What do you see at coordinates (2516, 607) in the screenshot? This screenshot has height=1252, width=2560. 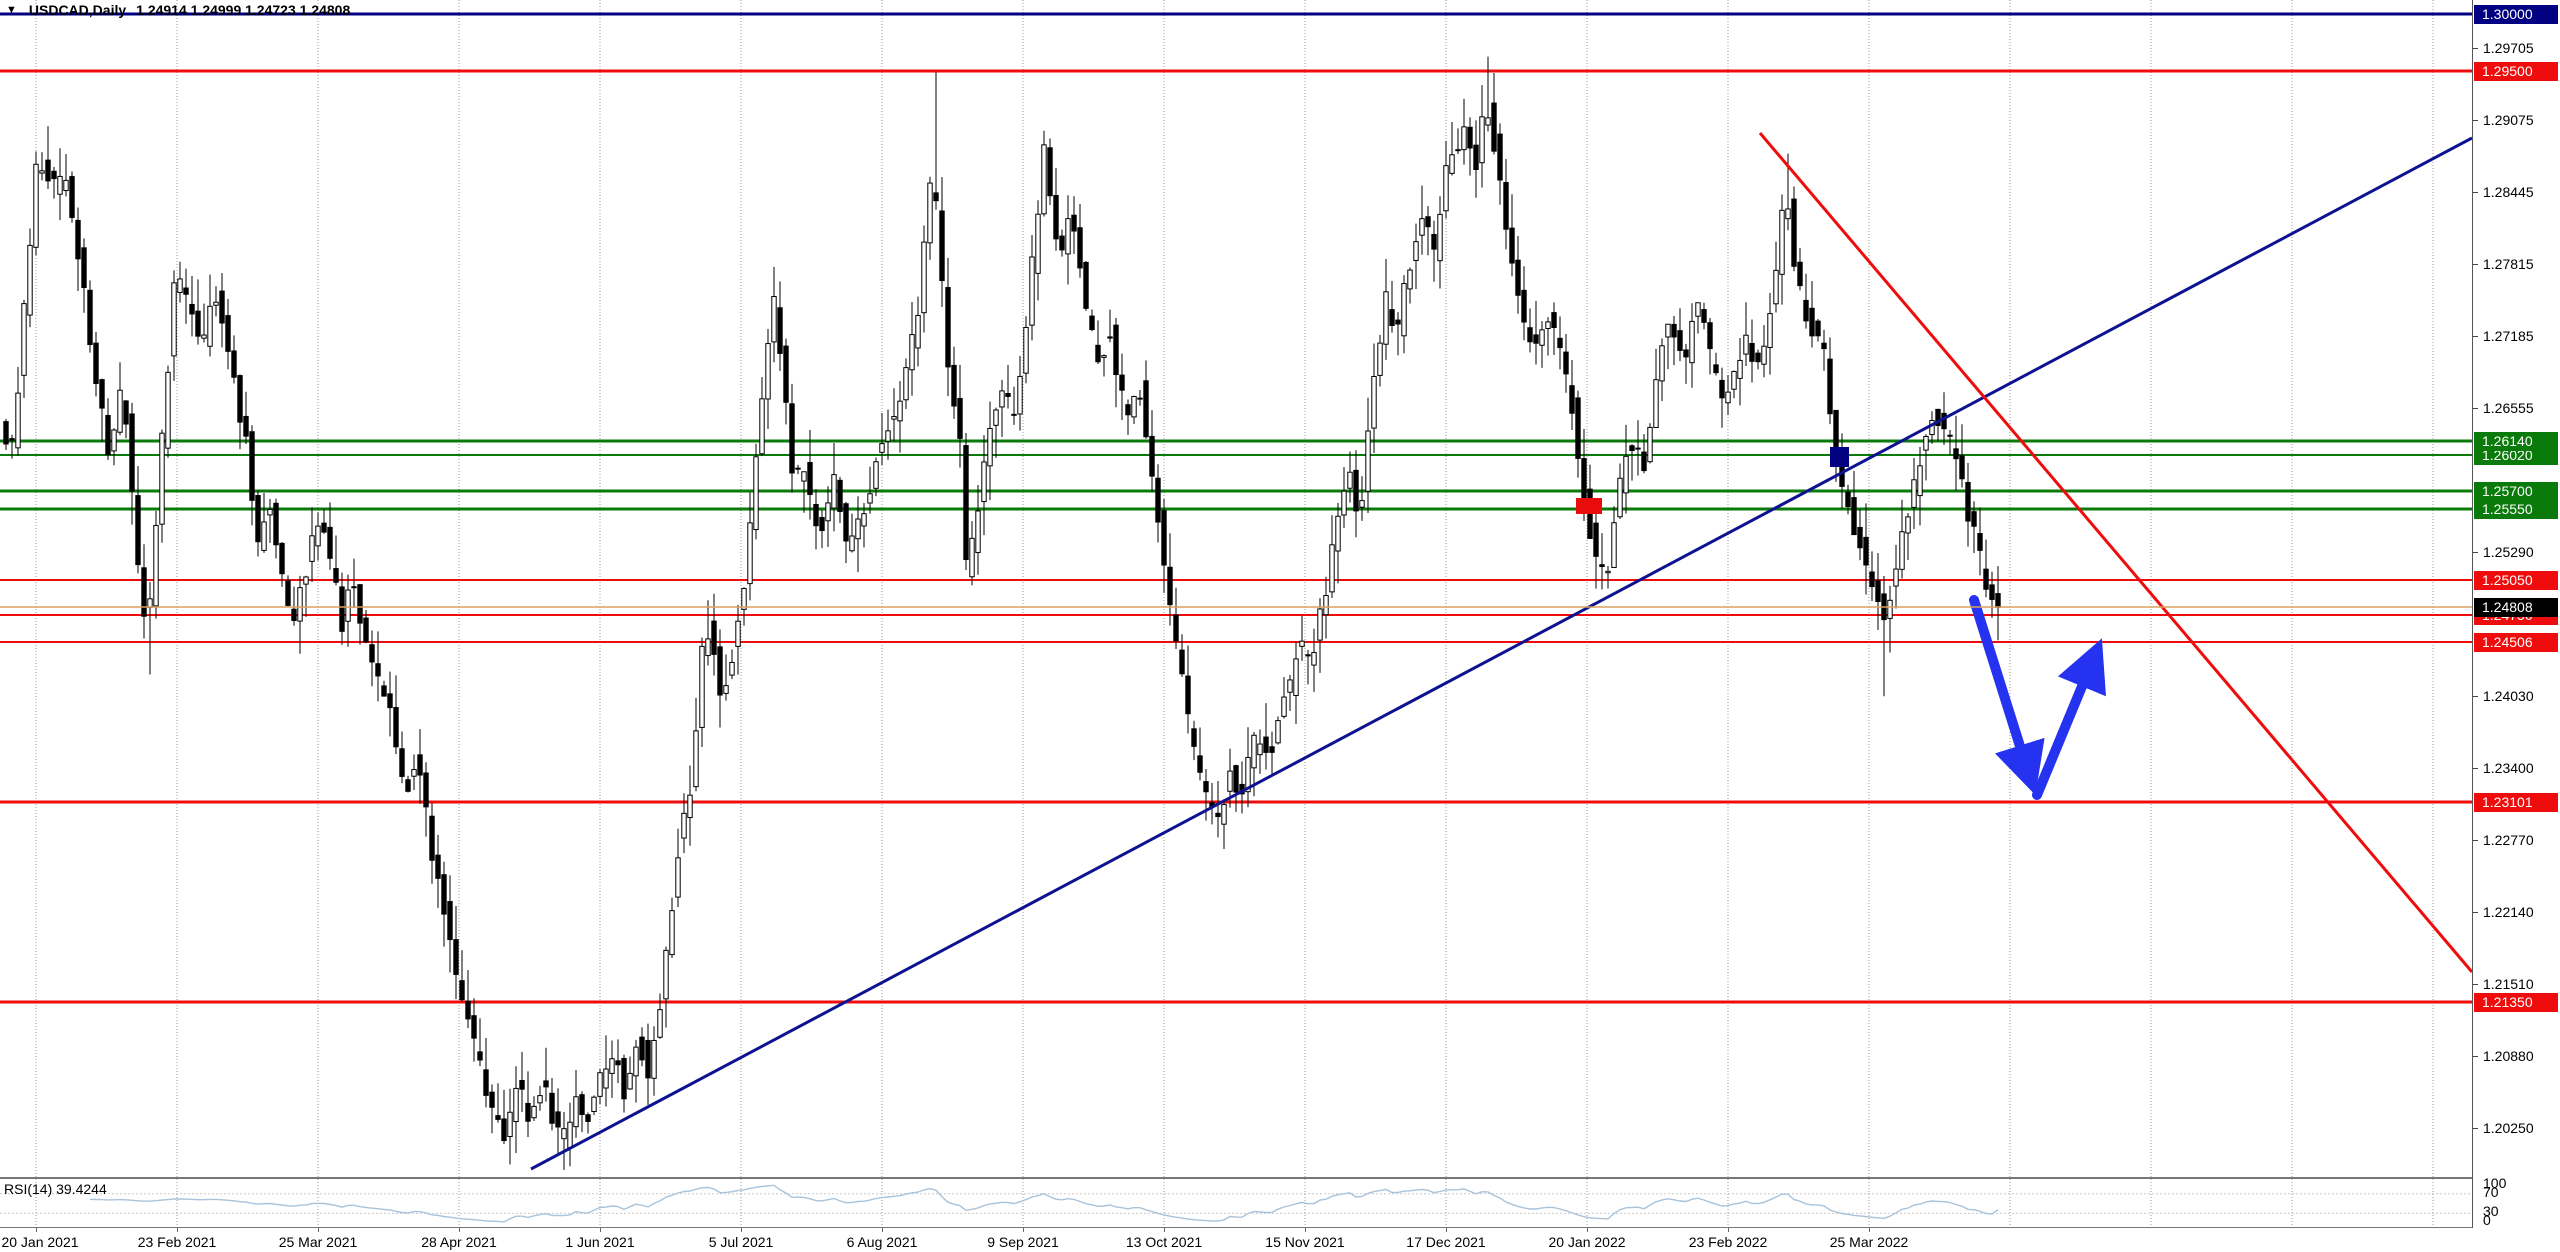 I see `price-level-badge: 1.24808` at bounding box center [2516, 607].